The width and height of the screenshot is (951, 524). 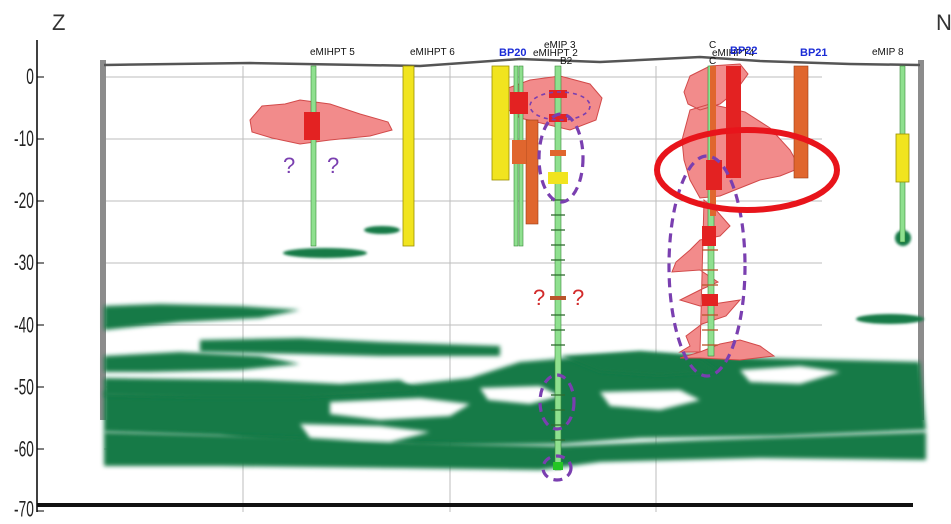 I want to click on question-mark-center-a: ?, so click(x=539, y=297).